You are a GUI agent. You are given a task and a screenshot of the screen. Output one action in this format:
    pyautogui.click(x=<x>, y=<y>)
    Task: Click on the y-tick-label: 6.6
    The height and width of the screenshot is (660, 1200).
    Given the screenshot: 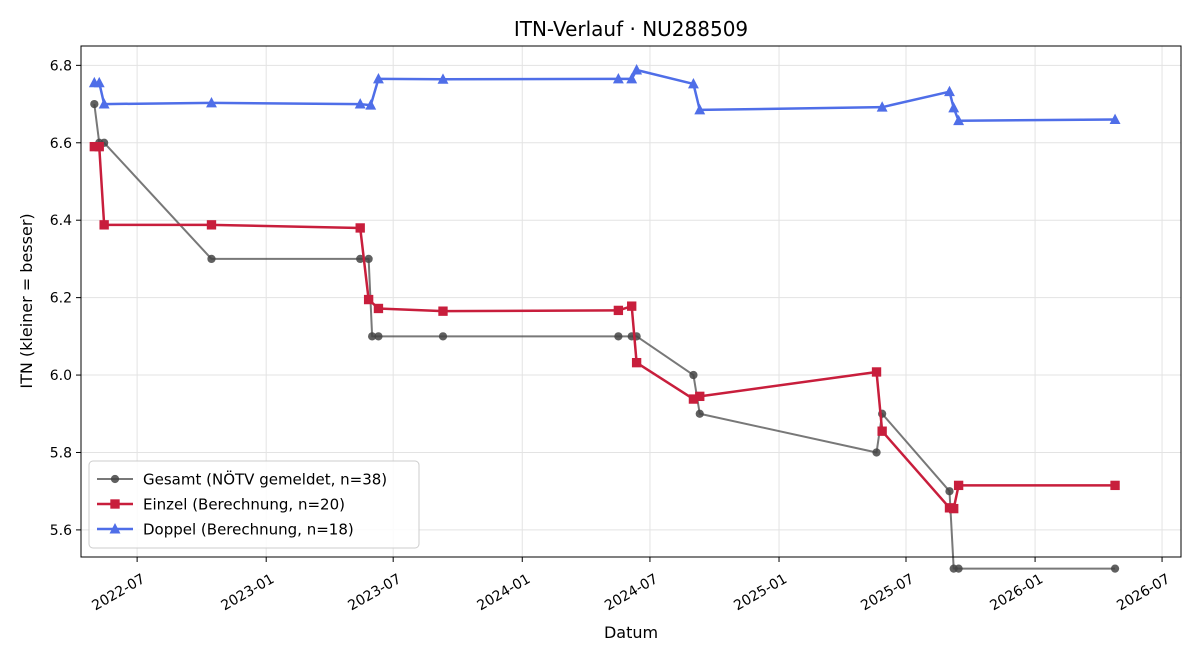 What is the action you would take?
    pyautogui.click(x=61, y=144)
    